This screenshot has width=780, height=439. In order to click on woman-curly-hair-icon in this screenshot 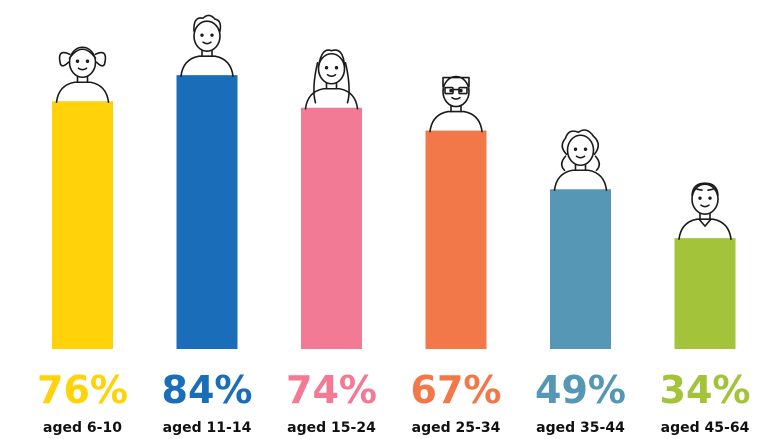, I will do `click(580, 160)`.